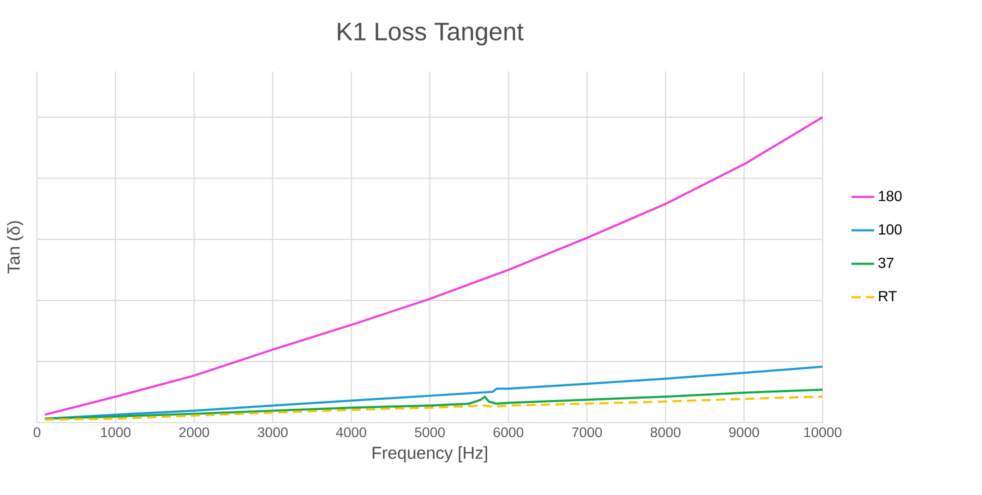  Describe the element at coordinates (431, 34) in the screenshot. I see `chart-title: K1 Loss Tangent` at that location.